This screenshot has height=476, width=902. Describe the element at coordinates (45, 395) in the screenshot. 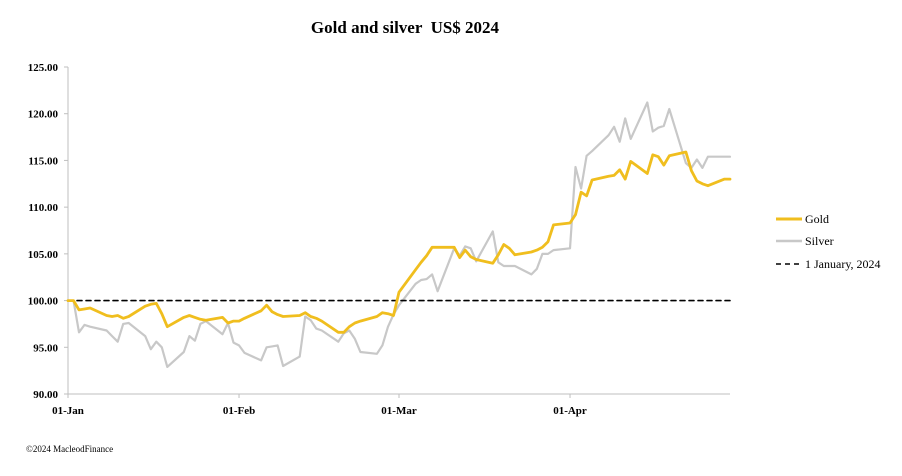

I see `y-tick-label: 90.00` at that location.